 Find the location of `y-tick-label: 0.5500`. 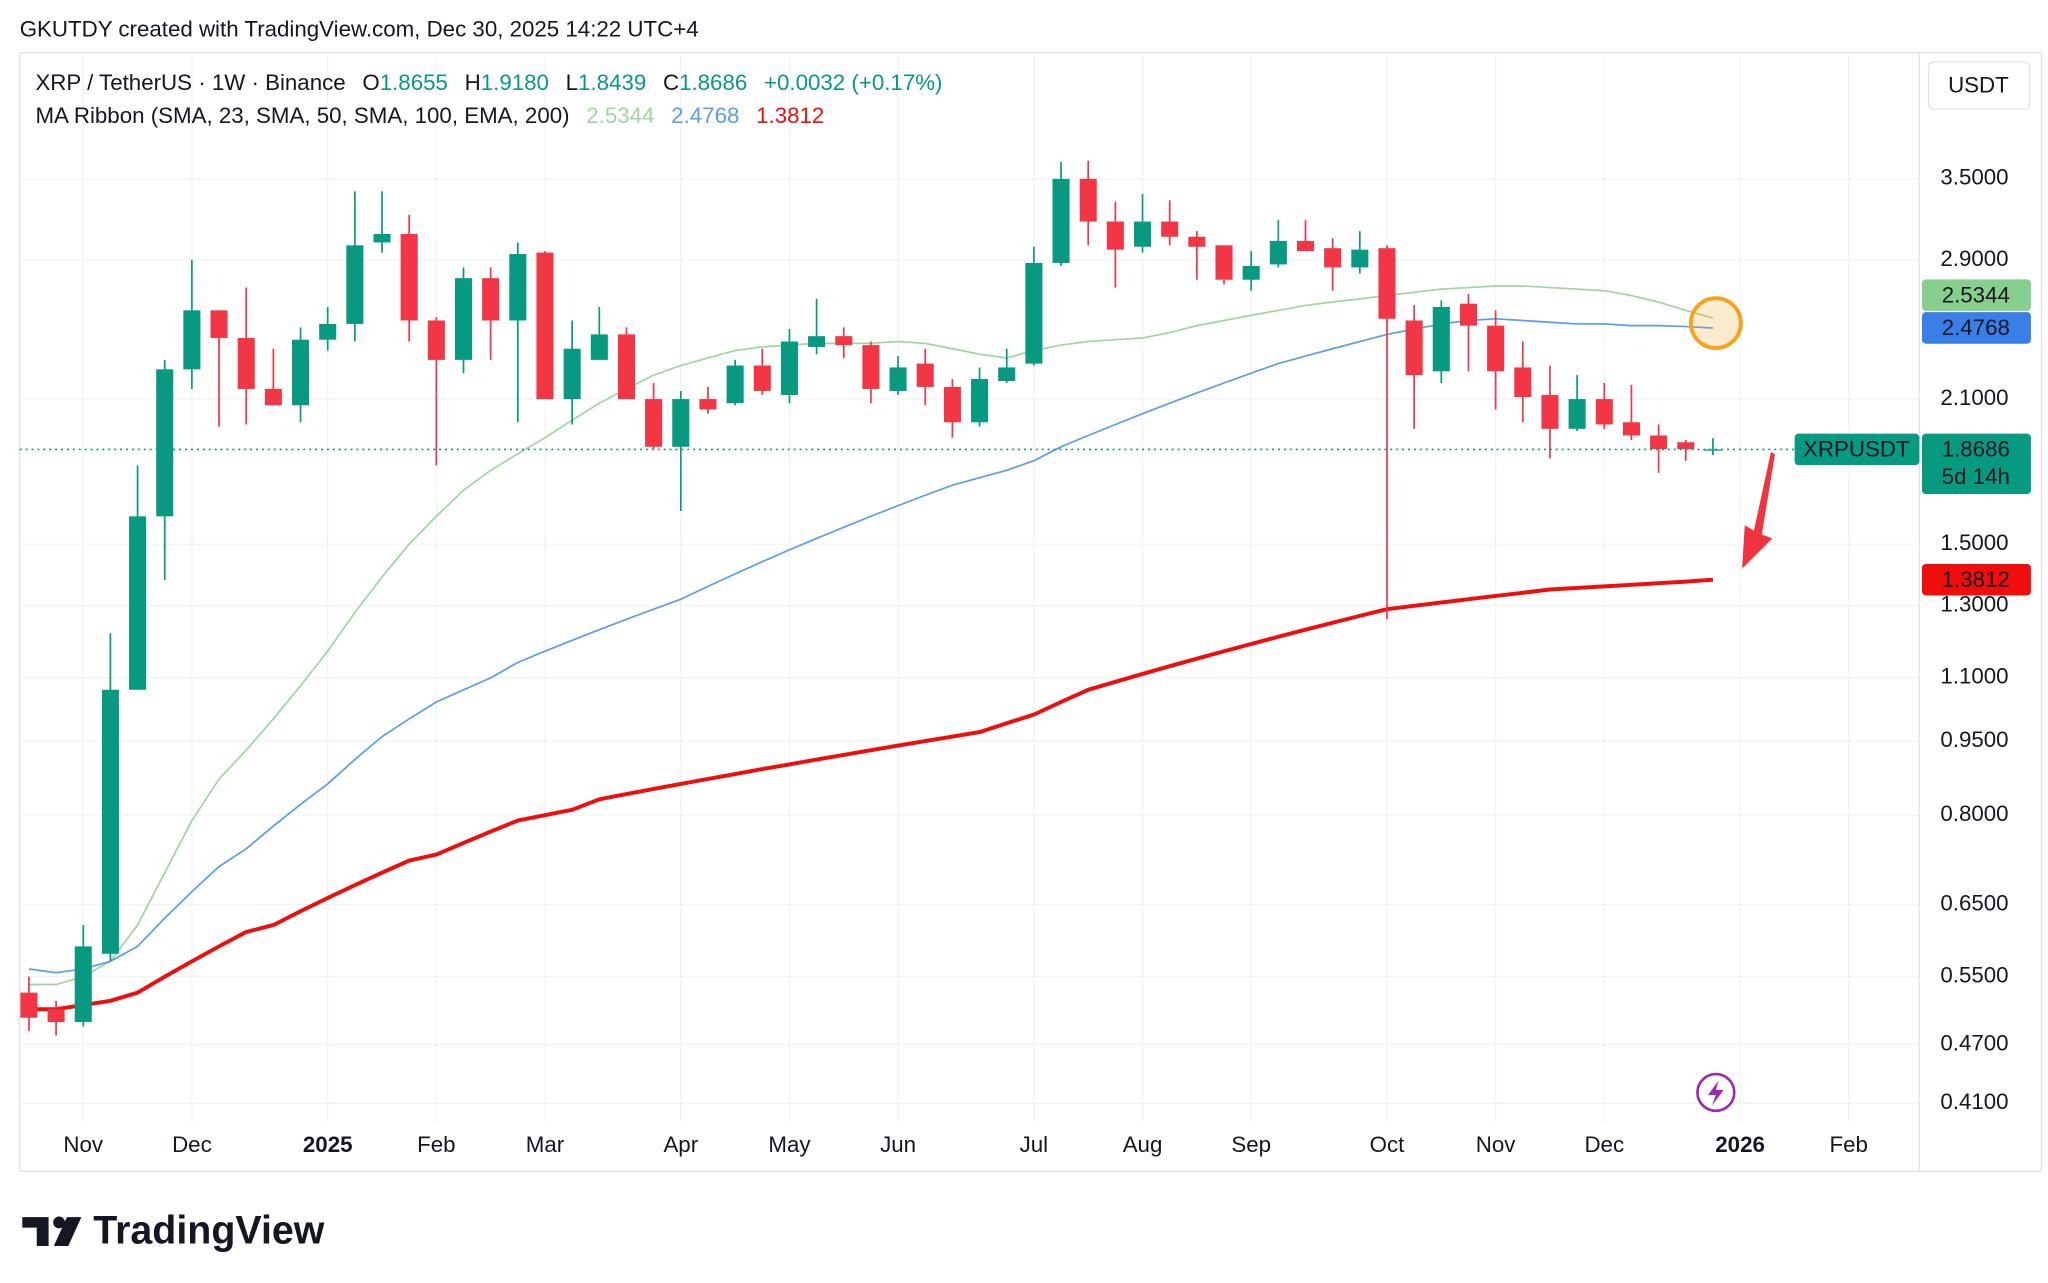

y-tick-label: 0.5500 is located at coordinates (1974, 975).